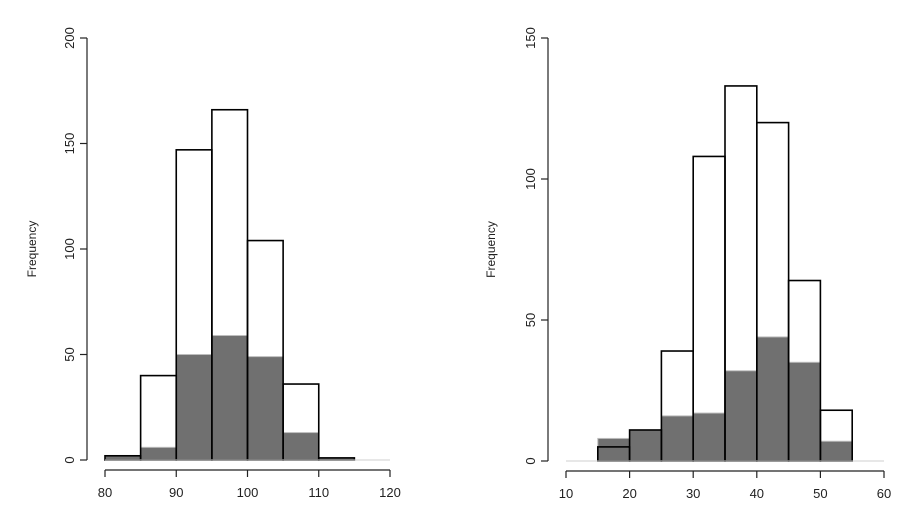  I want to click on y-tick-label-4: 200, so click(69, 38).